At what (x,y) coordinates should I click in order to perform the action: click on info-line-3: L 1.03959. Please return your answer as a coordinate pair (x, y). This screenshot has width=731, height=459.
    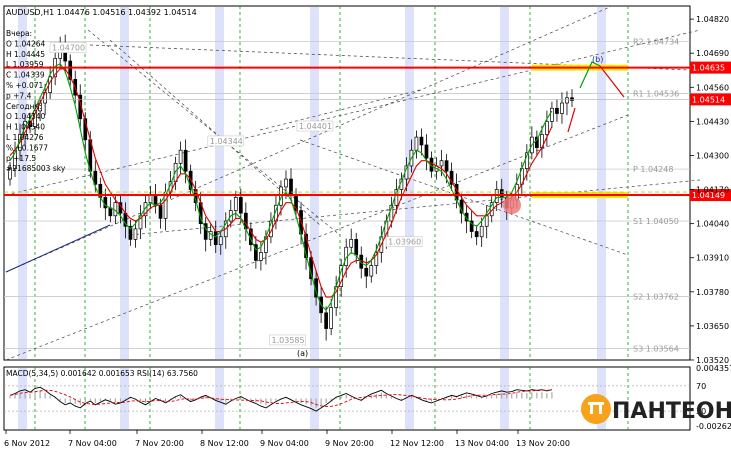
    Looking at the image, I should click on (25, 64).